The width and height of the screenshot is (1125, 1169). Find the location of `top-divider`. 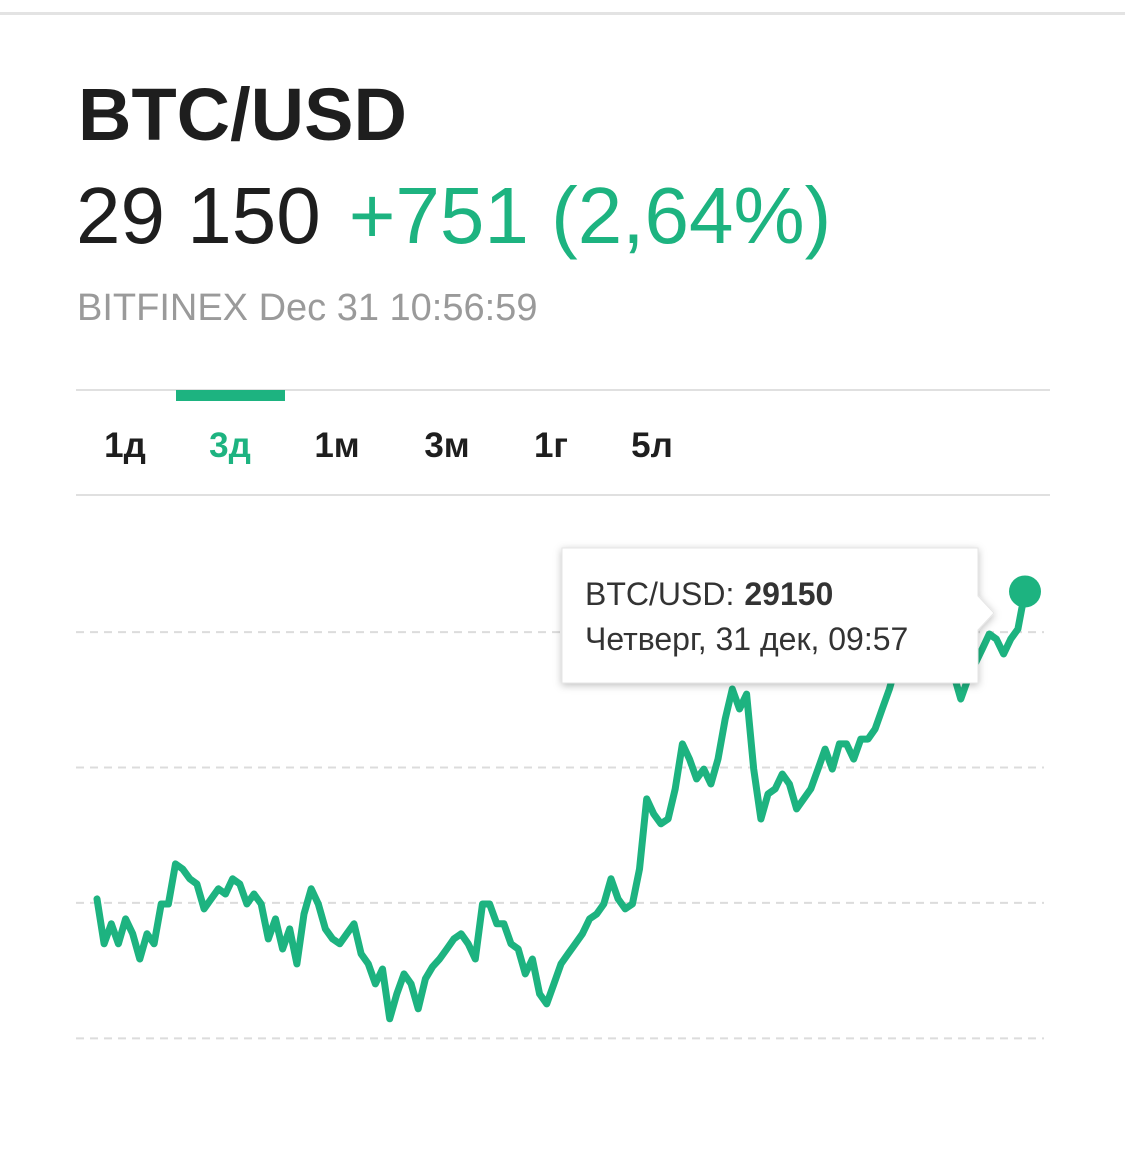

top-divider is located at coordinates (562, 13).